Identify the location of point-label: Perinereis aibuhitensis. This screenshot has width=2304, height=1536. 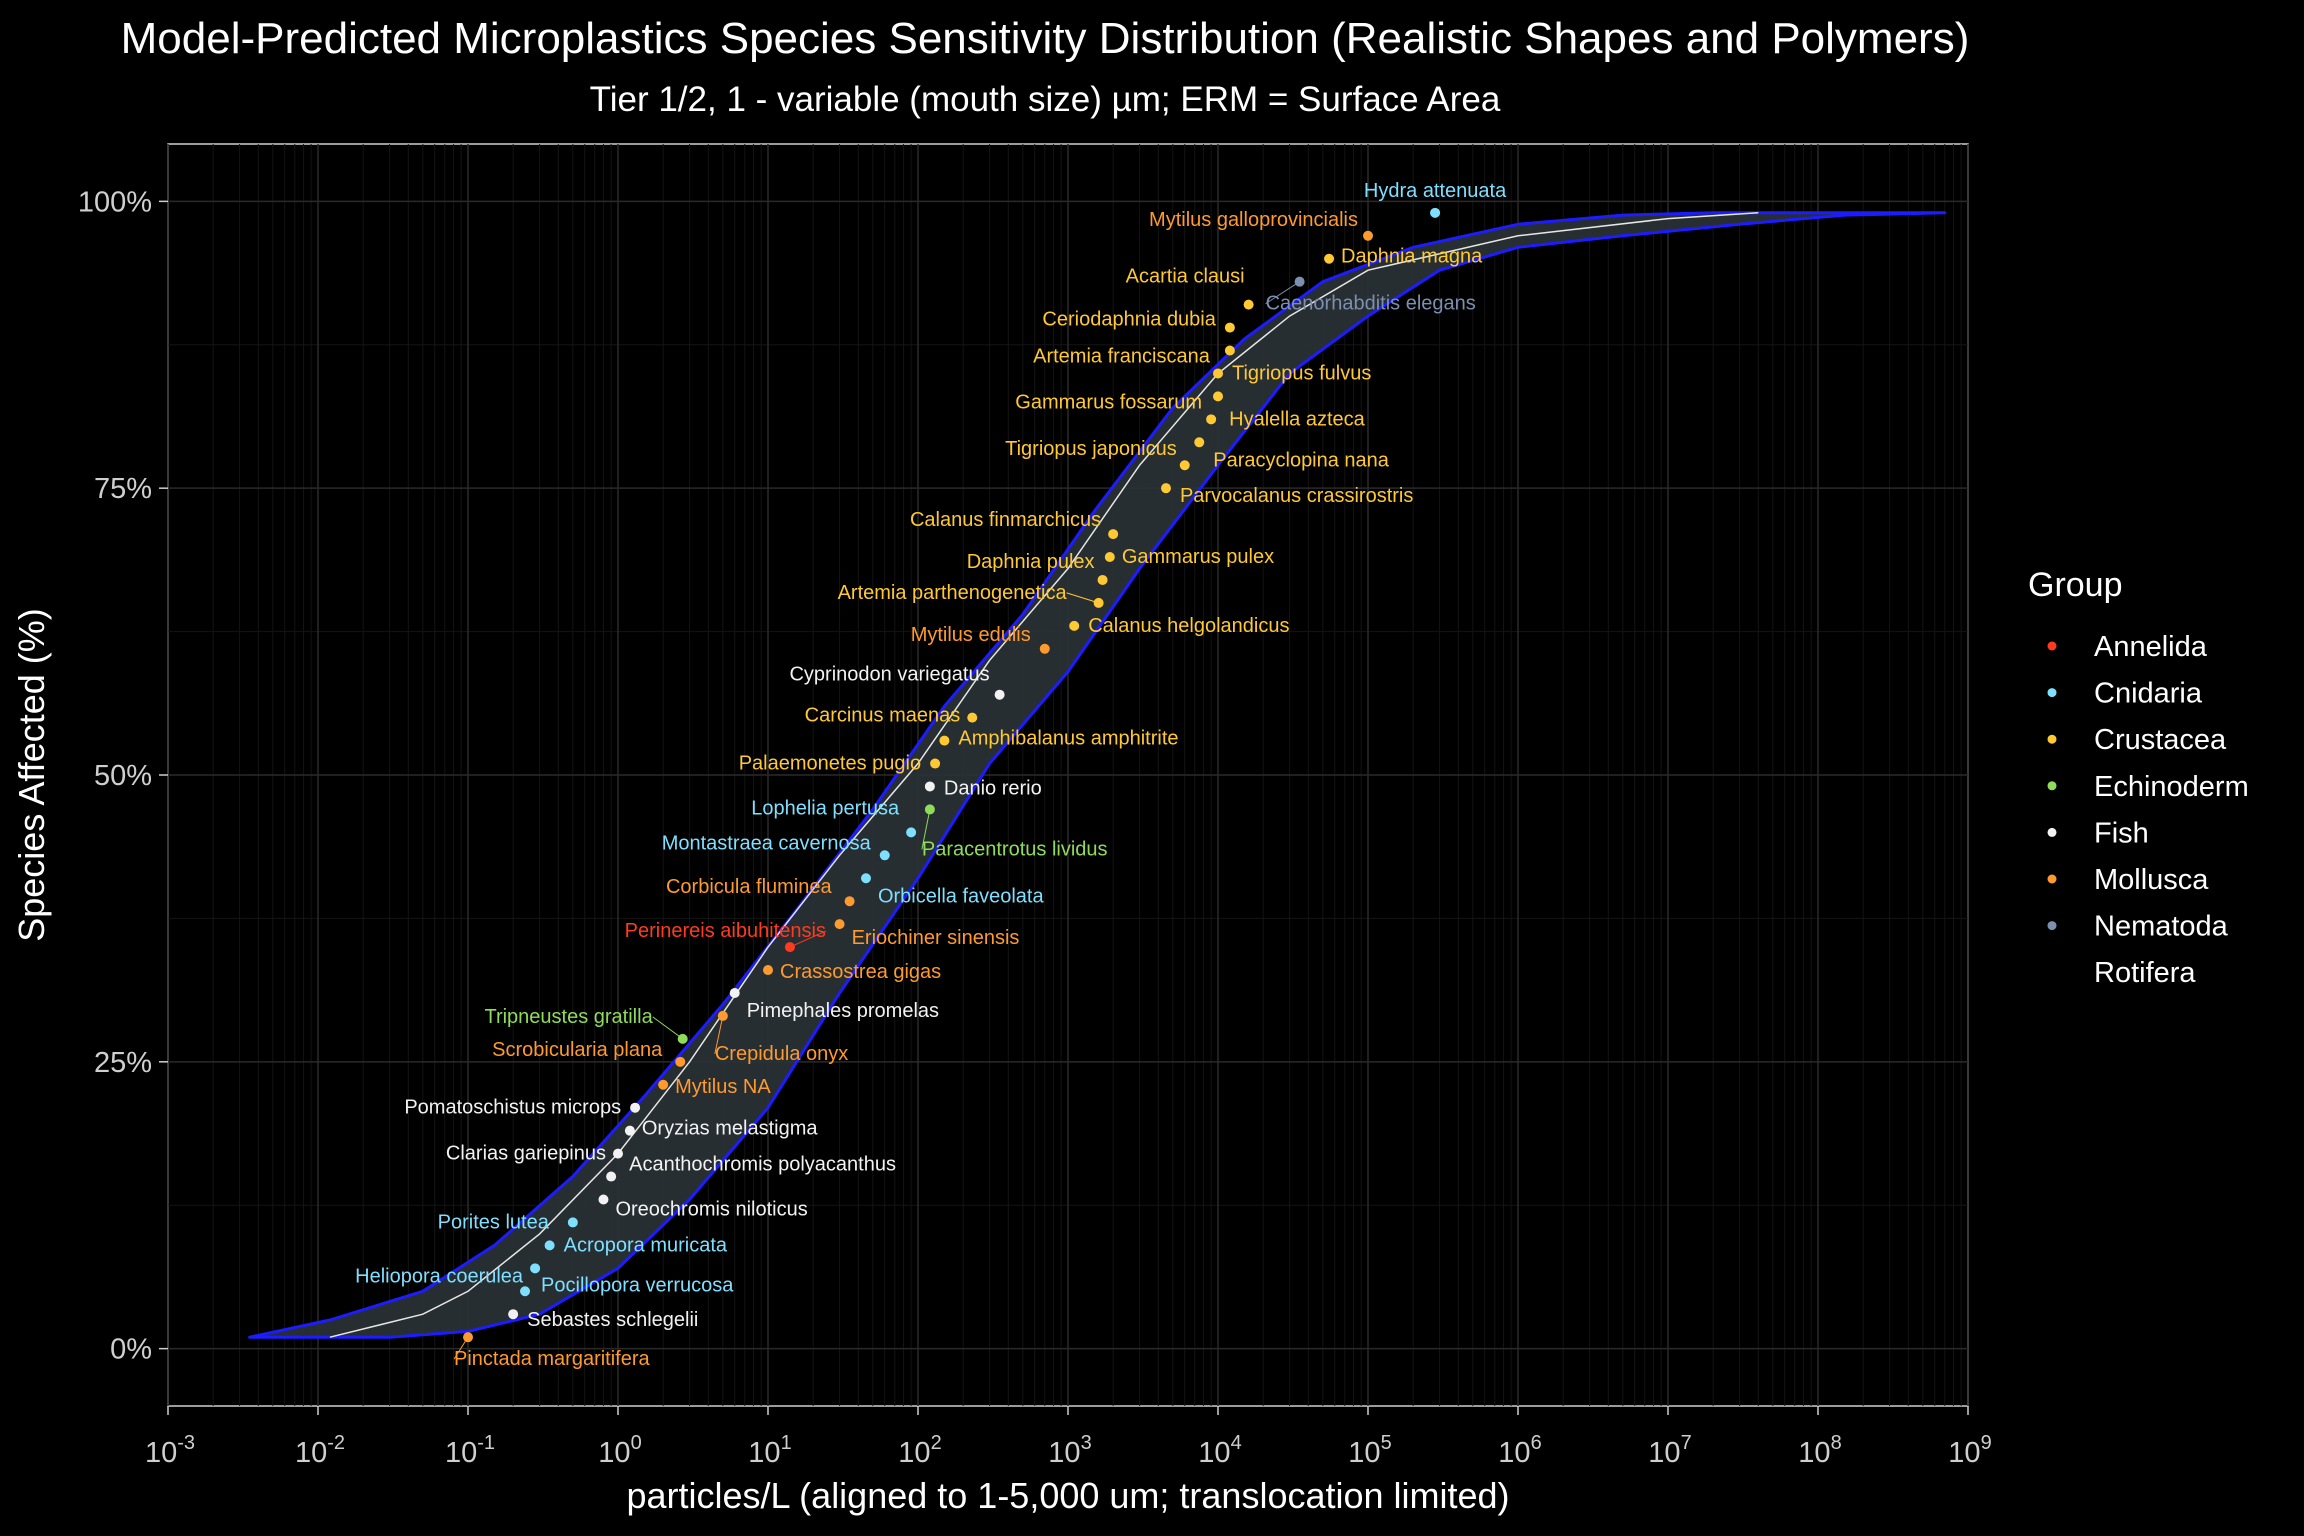
(725, 931).